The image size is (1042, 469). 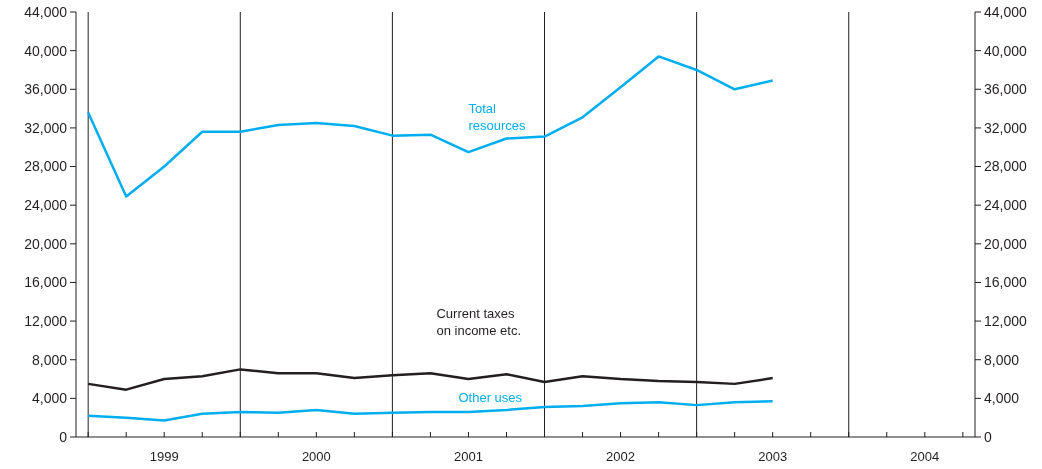 What do you see at coordinates (478, 322) in the screenshot?
I see `text: Current taxes on income etc.` at bounding box center [478, 322].